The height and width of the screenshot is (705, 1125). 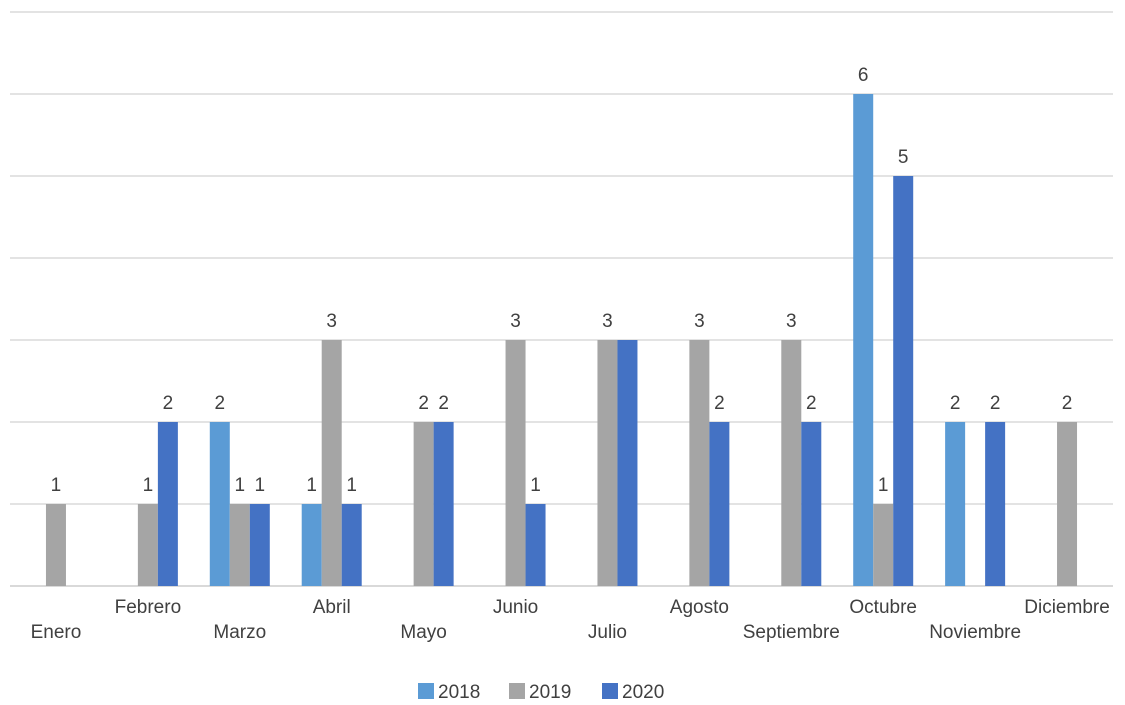 What do you see at coordinates (791, 463) in the screenshot?
I see `bar-2019-septiembre` at bounding box center [791, 463].